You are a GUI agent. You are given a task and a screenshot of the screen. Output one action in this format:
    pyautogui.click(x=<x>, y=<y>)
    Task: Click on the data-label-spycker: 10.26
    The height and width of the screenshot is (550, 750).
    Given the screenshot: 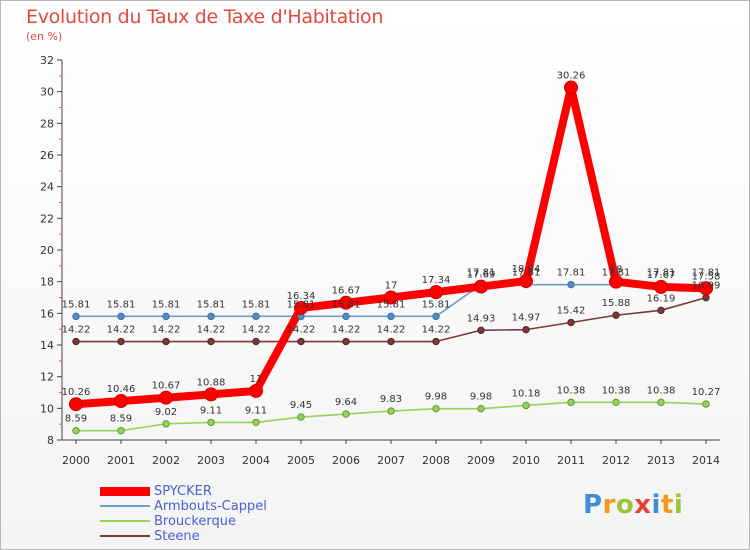 What is the action you would take?
    pyautogui.click(x=76, y=392)
    